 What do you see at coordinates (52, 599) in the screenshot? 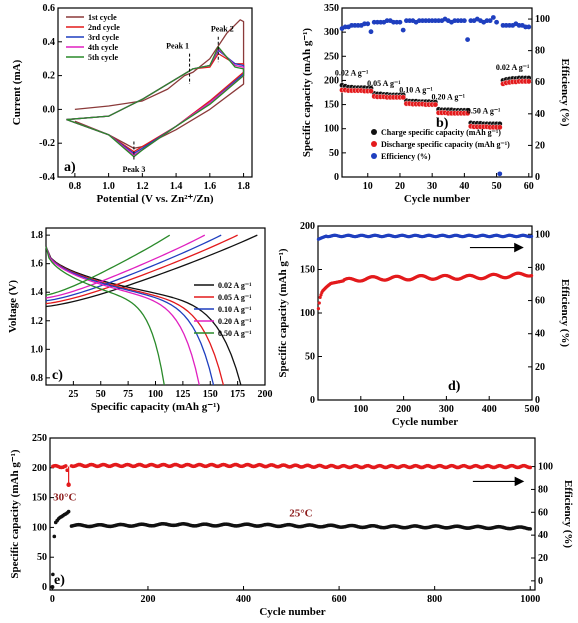
I see `x-tick-label: 0` at bounding box center [52, 599].